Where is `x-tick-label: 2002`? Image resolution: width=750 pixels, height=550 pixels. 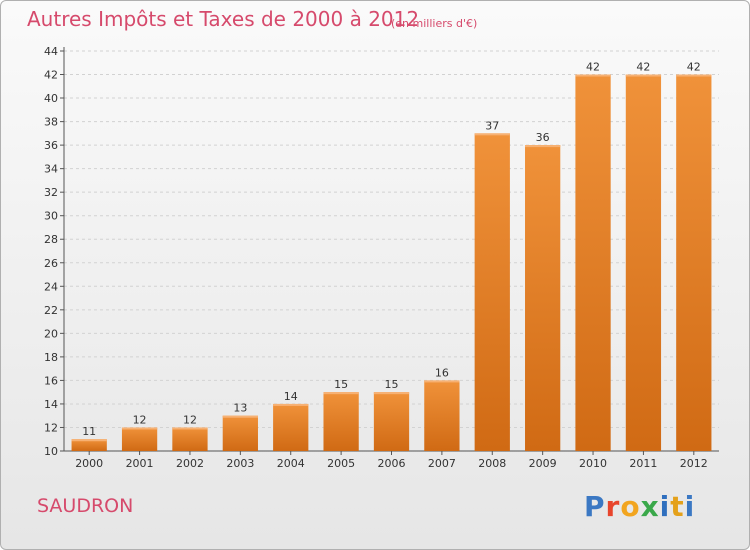
x-tick-label: 2002 is located at coordinates (190, 463).